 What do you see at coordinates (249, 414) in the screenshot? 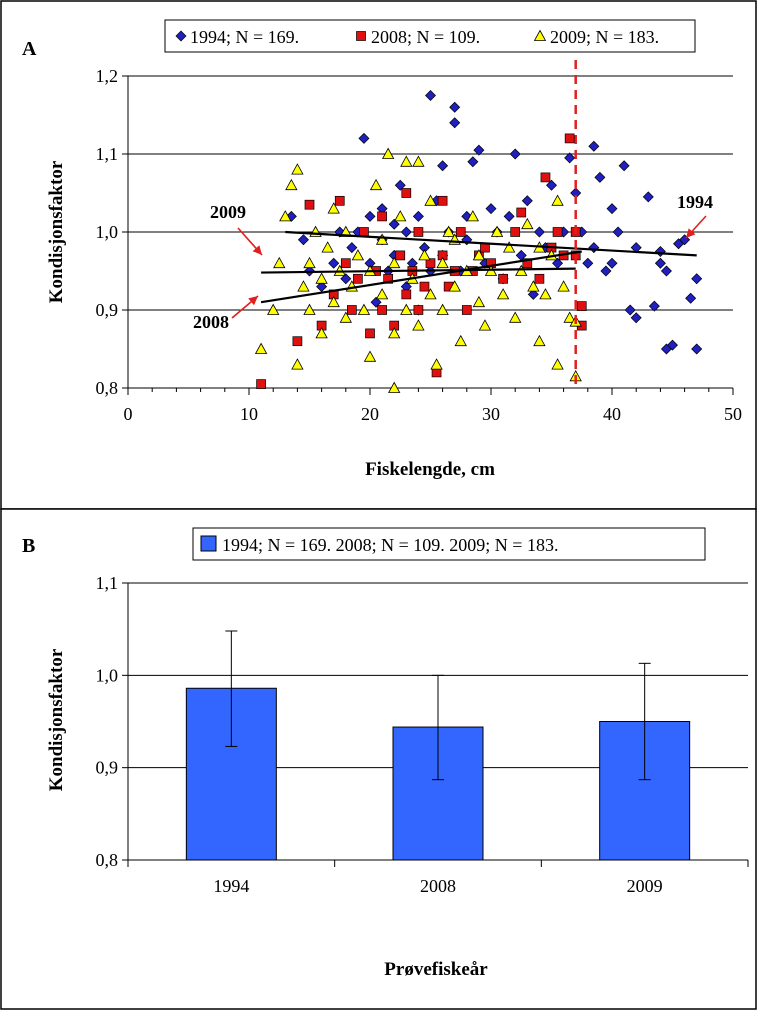
I see `panel-a-x-tick-label: 10` at bounding box center [249, 414].